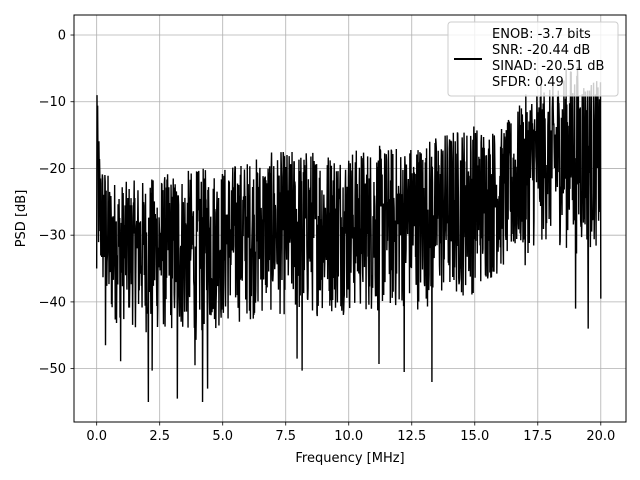  What do you see at coordinates (528, 82) in the screenshot?
I see `legend-sfdr: SFDR: 0.49` at bounding box center [528, 82].